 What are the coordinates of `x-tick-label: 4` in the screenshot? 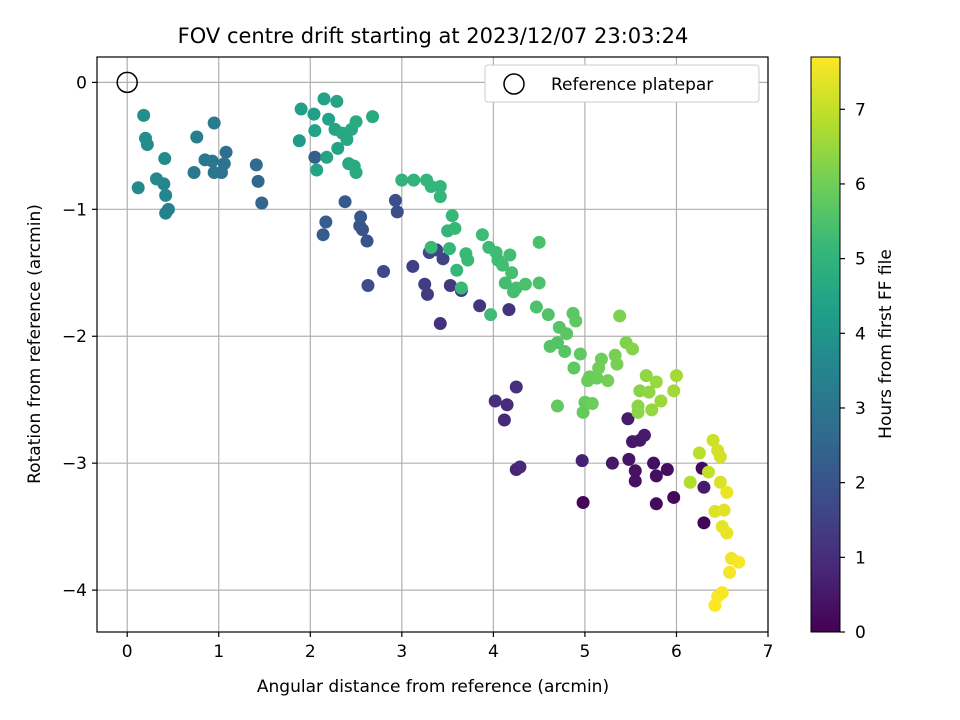 It's located at (493, 652).